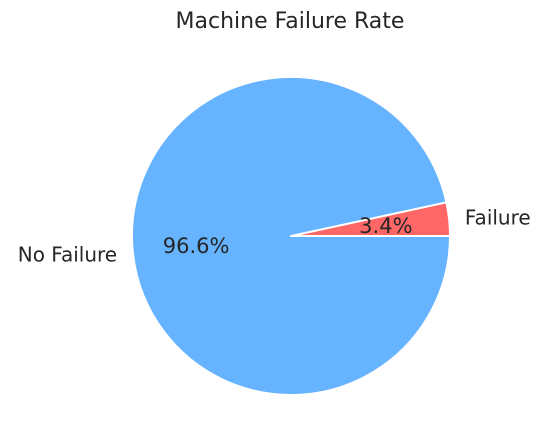 The image size is (546, 446). Describe the element at coordinates (274, 235) in the screenshot. I see `pie-labels: Failure 3.4% No Failure 96.6%` at that location.